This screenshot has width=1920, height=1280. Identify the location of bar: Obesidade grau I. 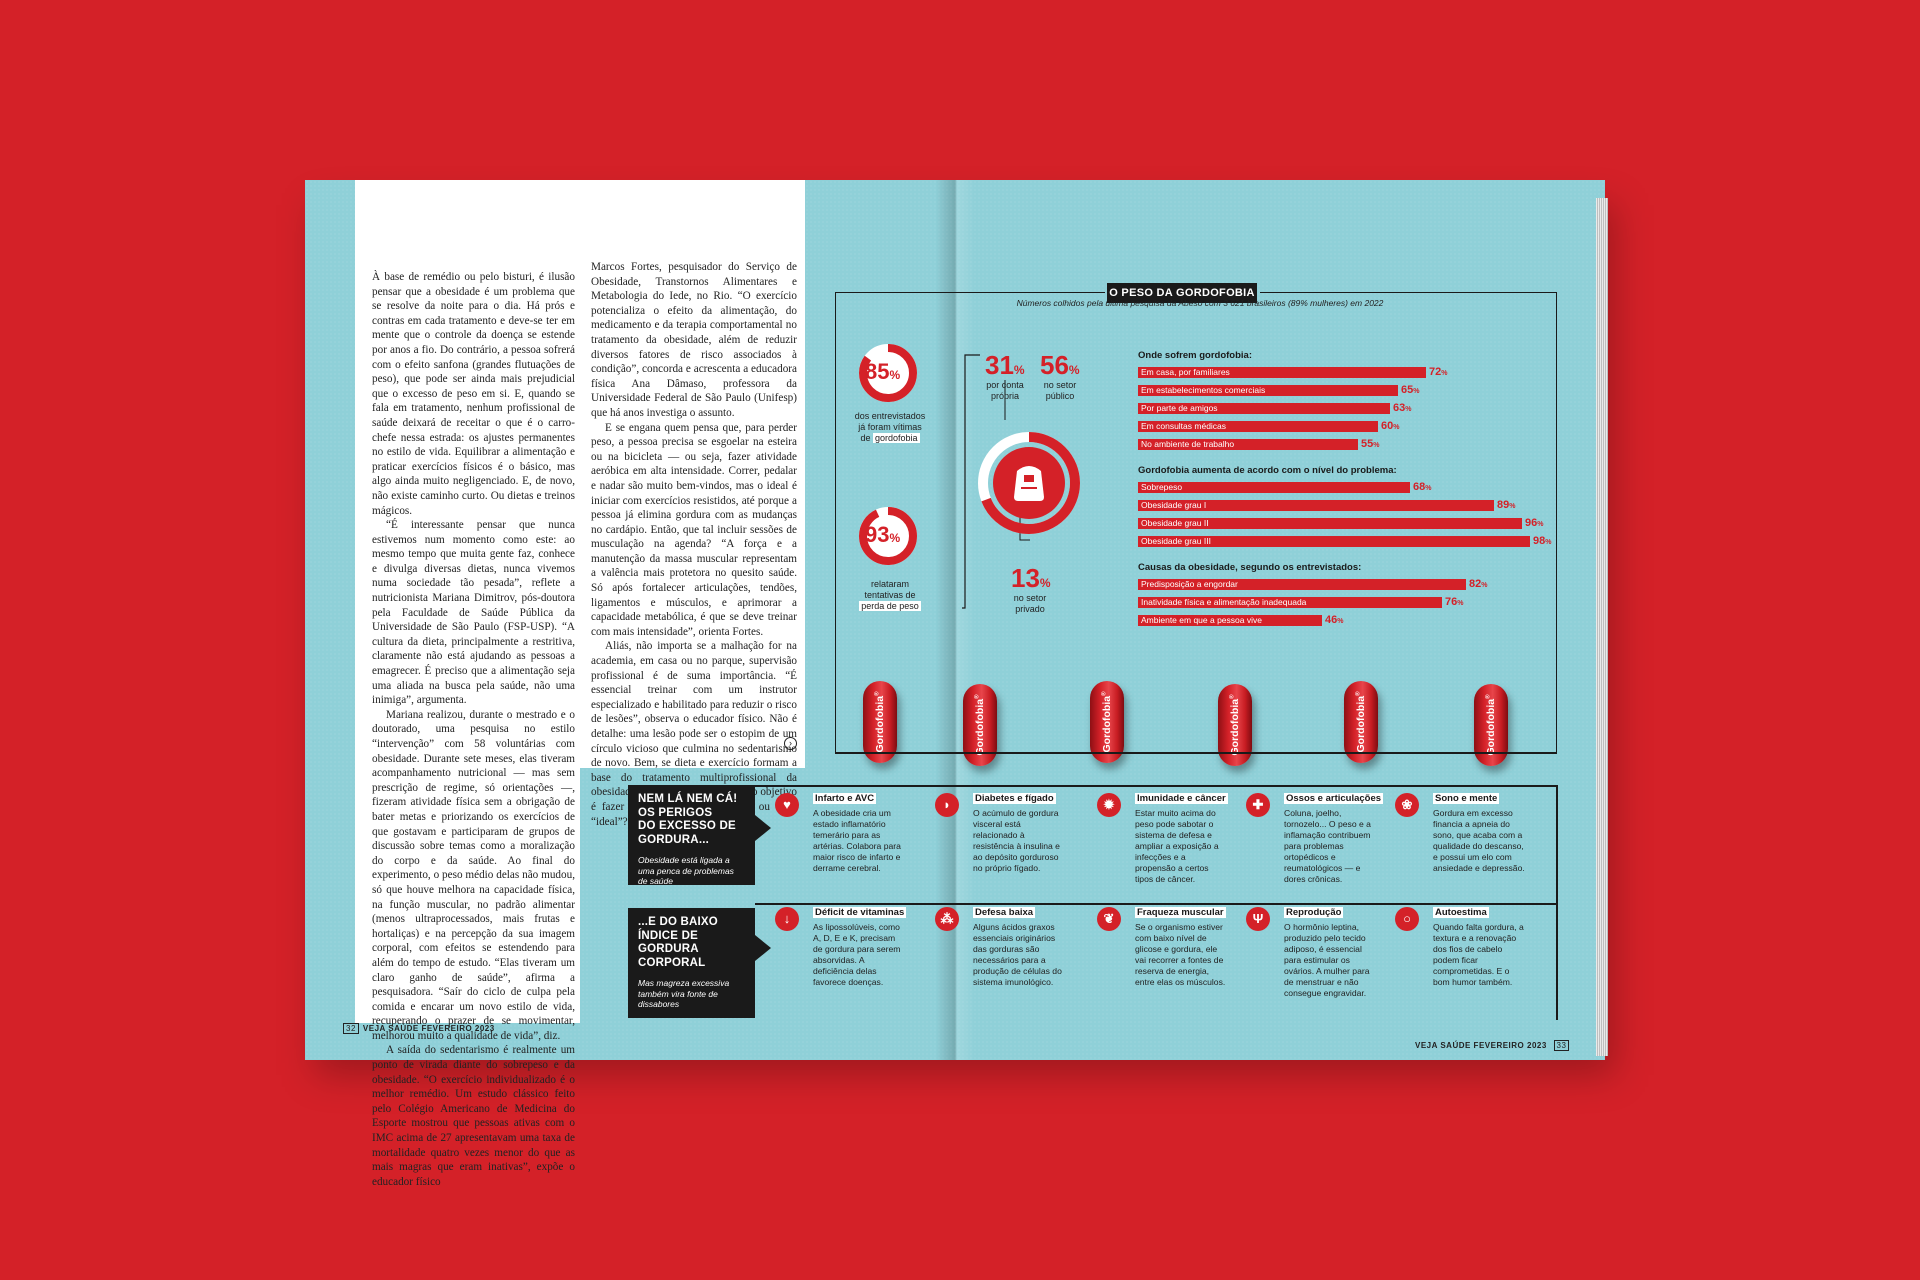
(1316, 505).